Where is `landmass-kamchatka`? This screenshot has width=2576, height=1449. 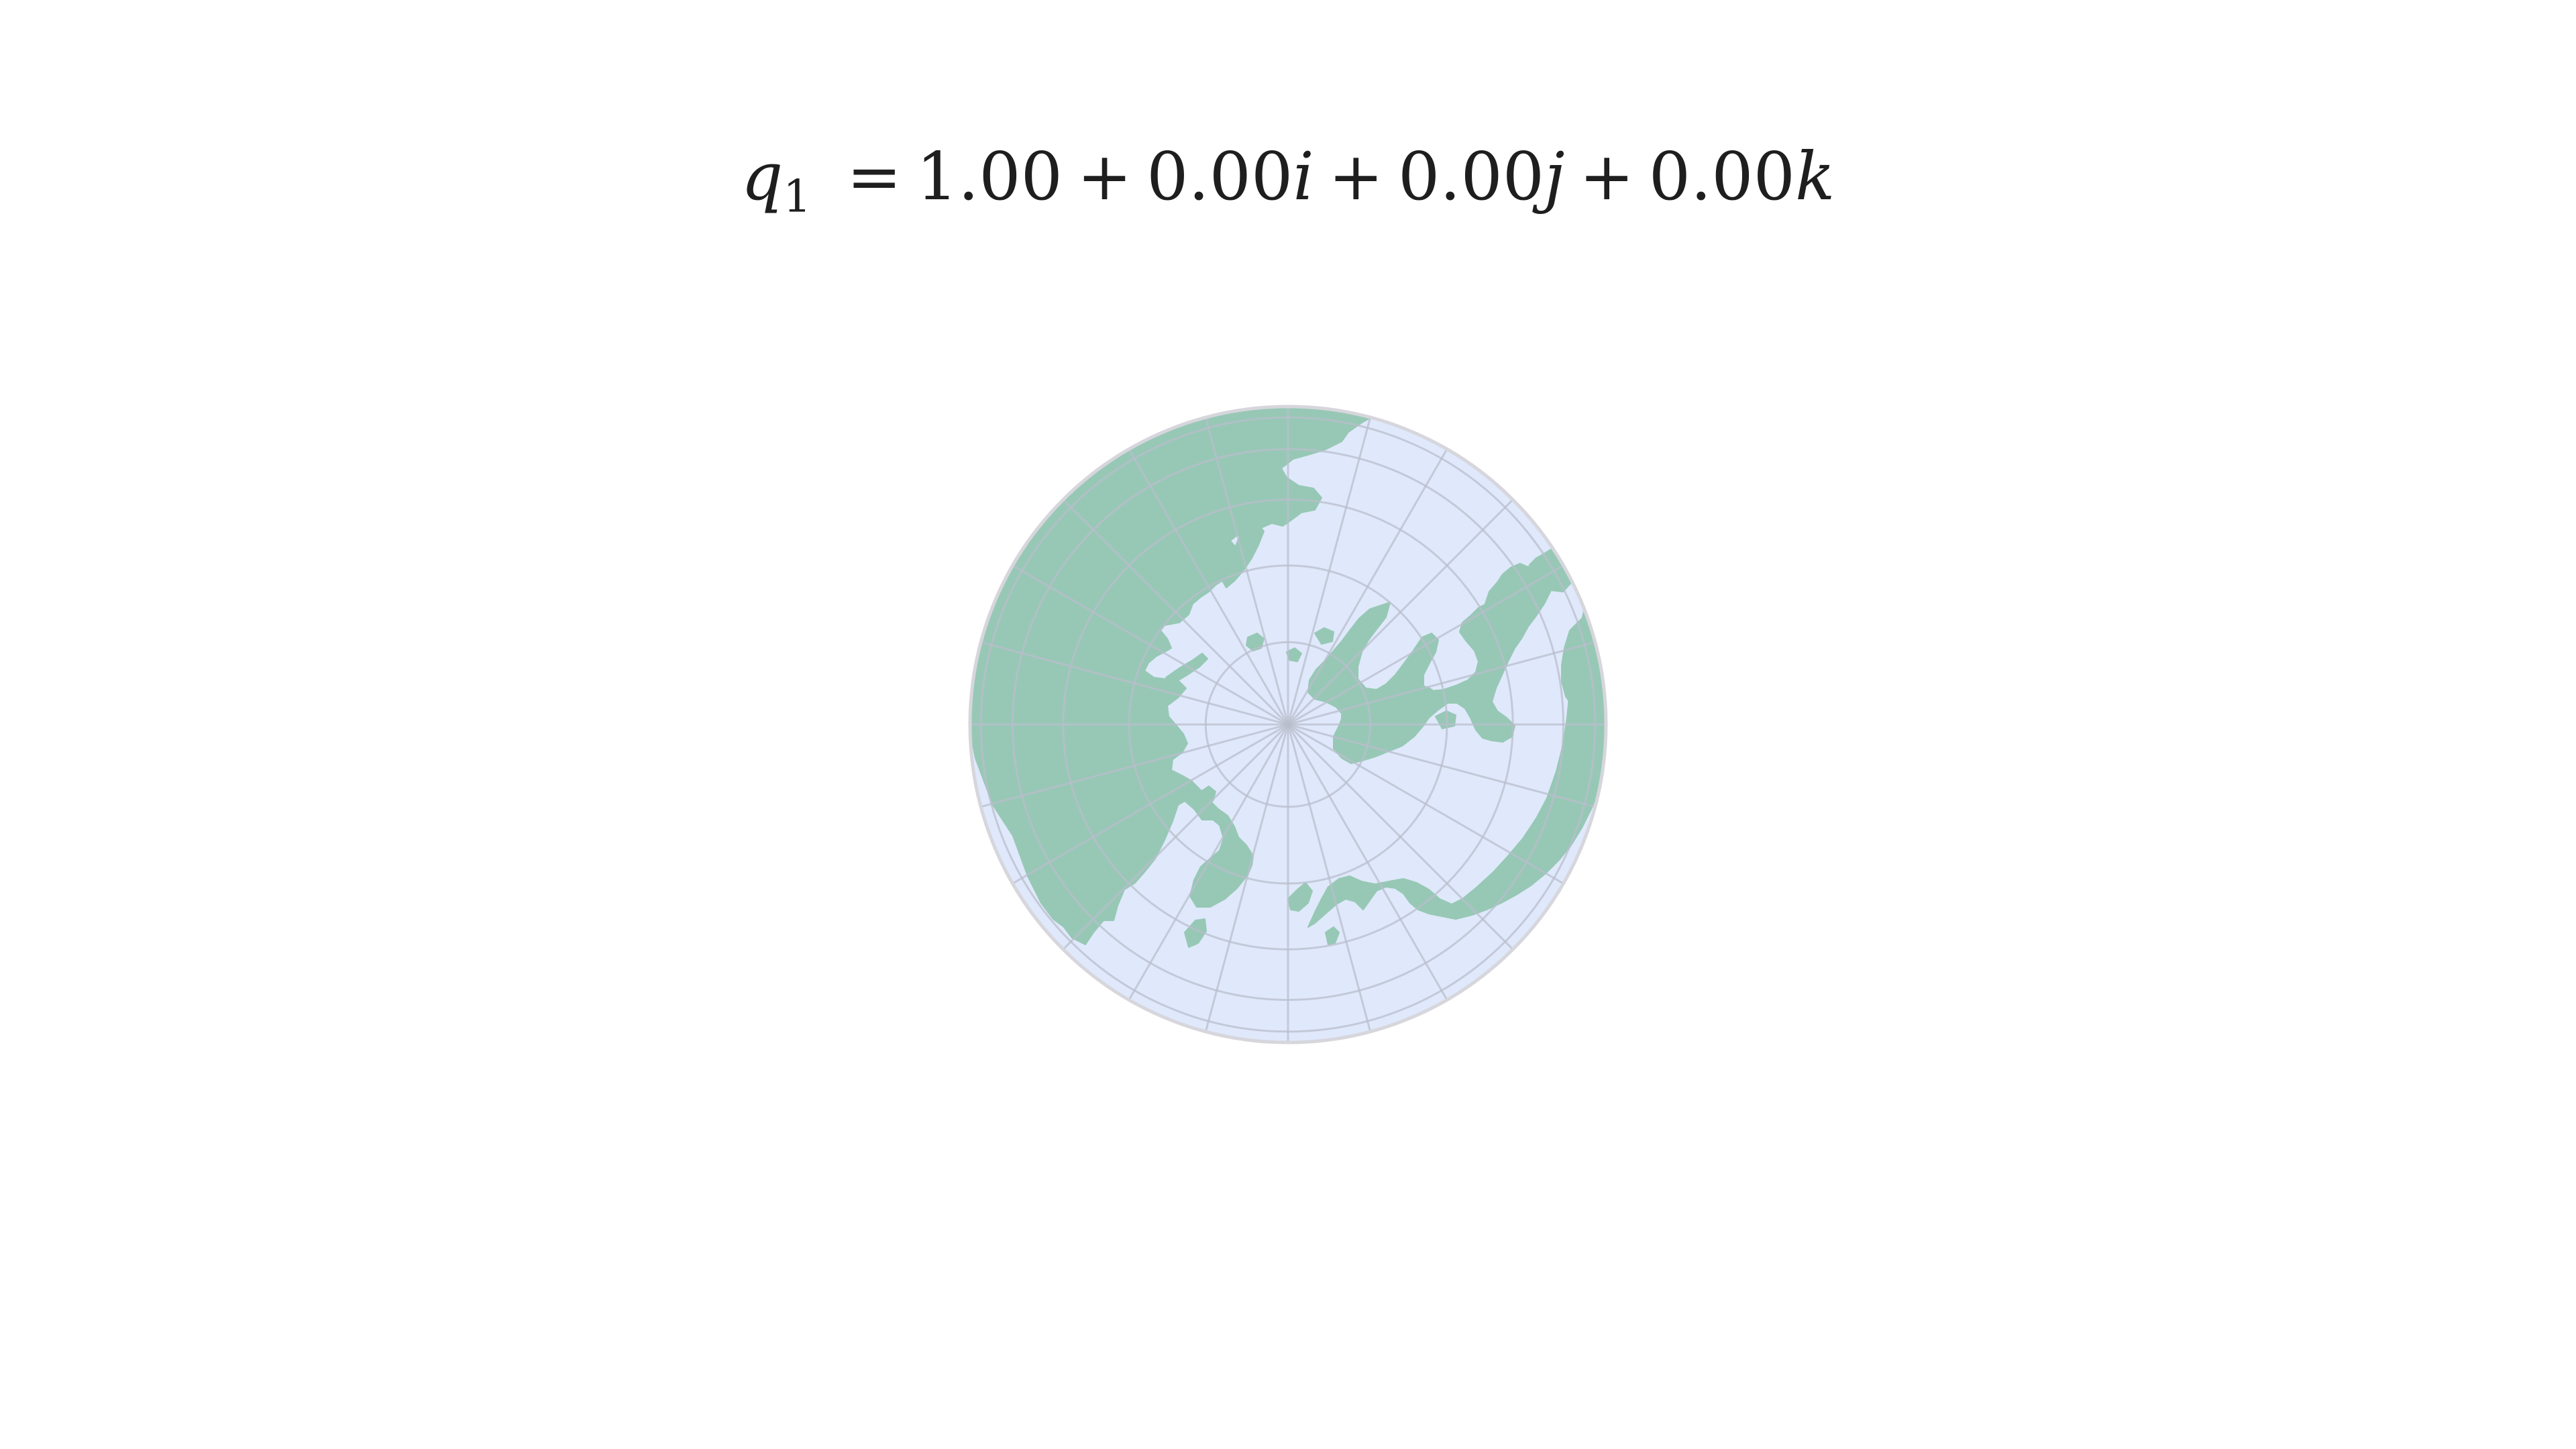
landmass-kamchatka is located at coordinates (1195, 933).